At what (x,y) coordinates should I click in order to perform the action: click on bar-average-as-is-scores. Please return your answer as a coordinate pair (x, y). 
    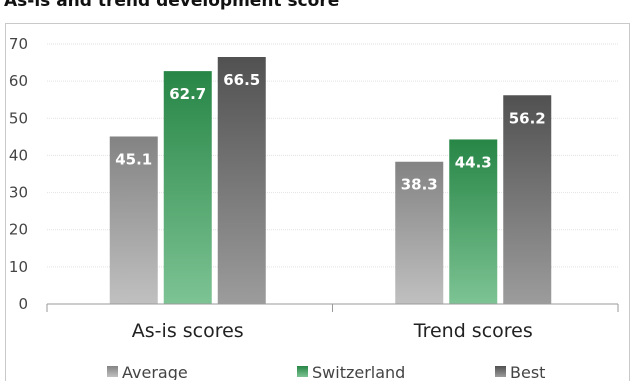
    Looking at the image, I should click on (133, 220).